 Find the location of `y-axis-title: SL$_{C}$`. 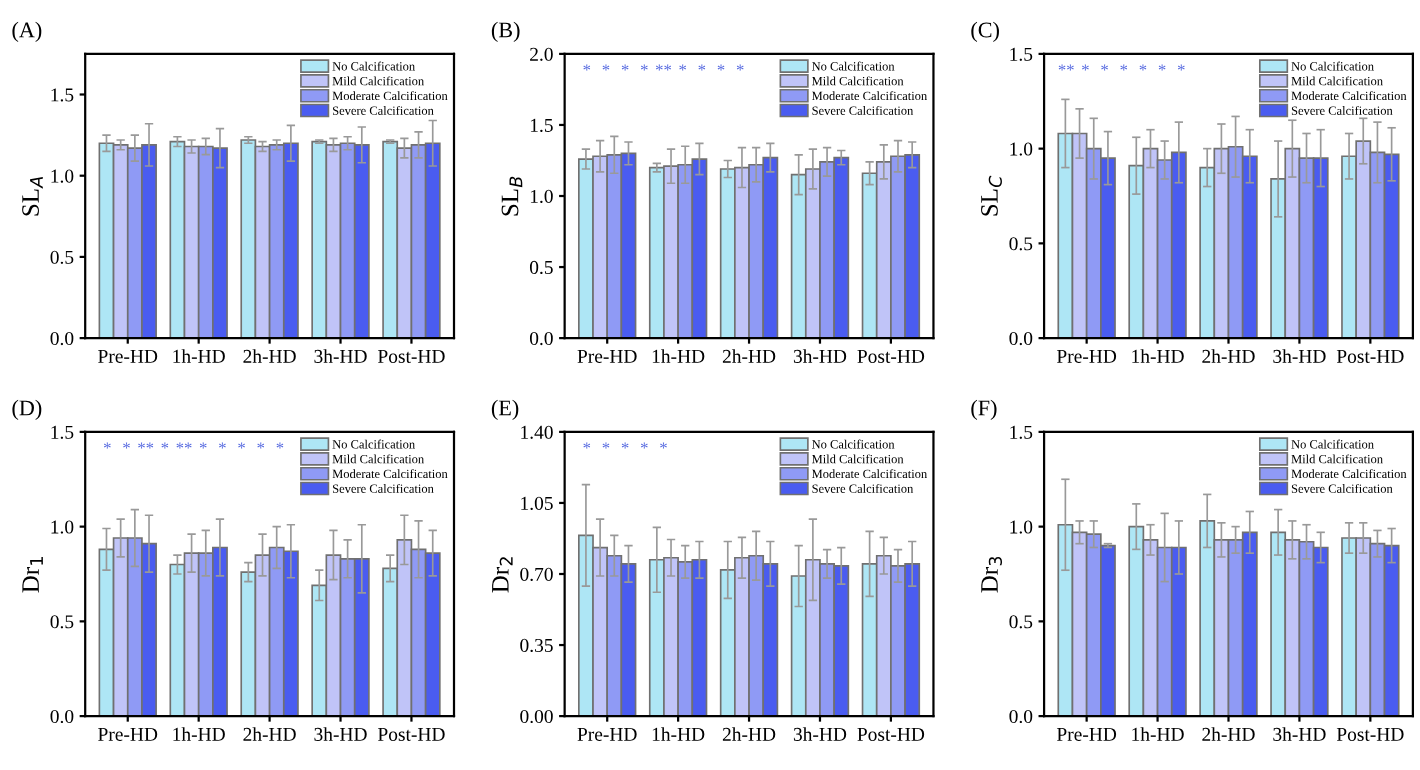

y-axis-title: SL$_{C}$ is located at coordinates (991, 195).